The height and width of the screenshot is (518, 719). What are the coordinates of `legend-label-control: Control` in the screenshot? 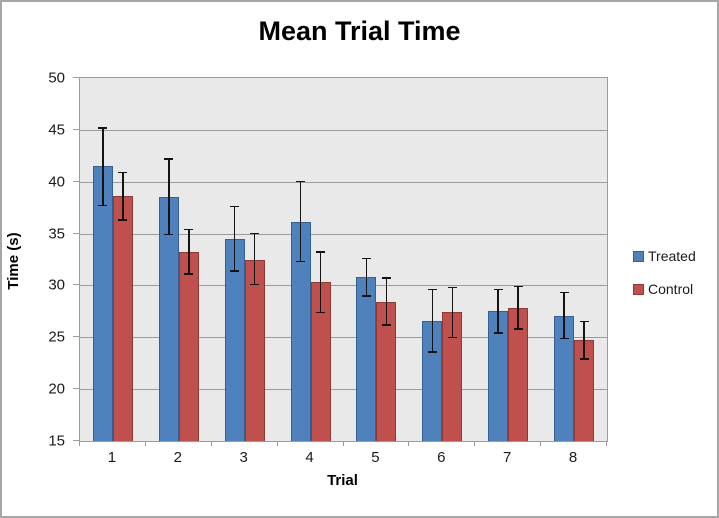 It's located at (671, 289).